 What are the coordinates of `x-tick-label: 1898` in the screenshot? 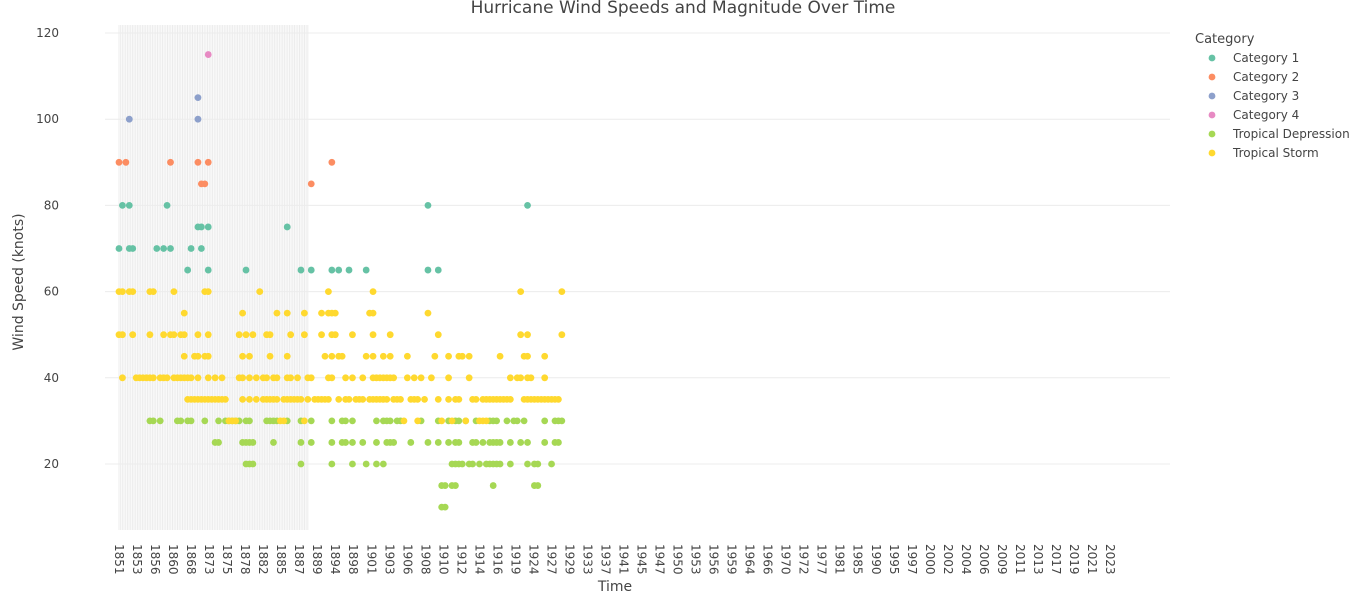 It's located at (353, 559).